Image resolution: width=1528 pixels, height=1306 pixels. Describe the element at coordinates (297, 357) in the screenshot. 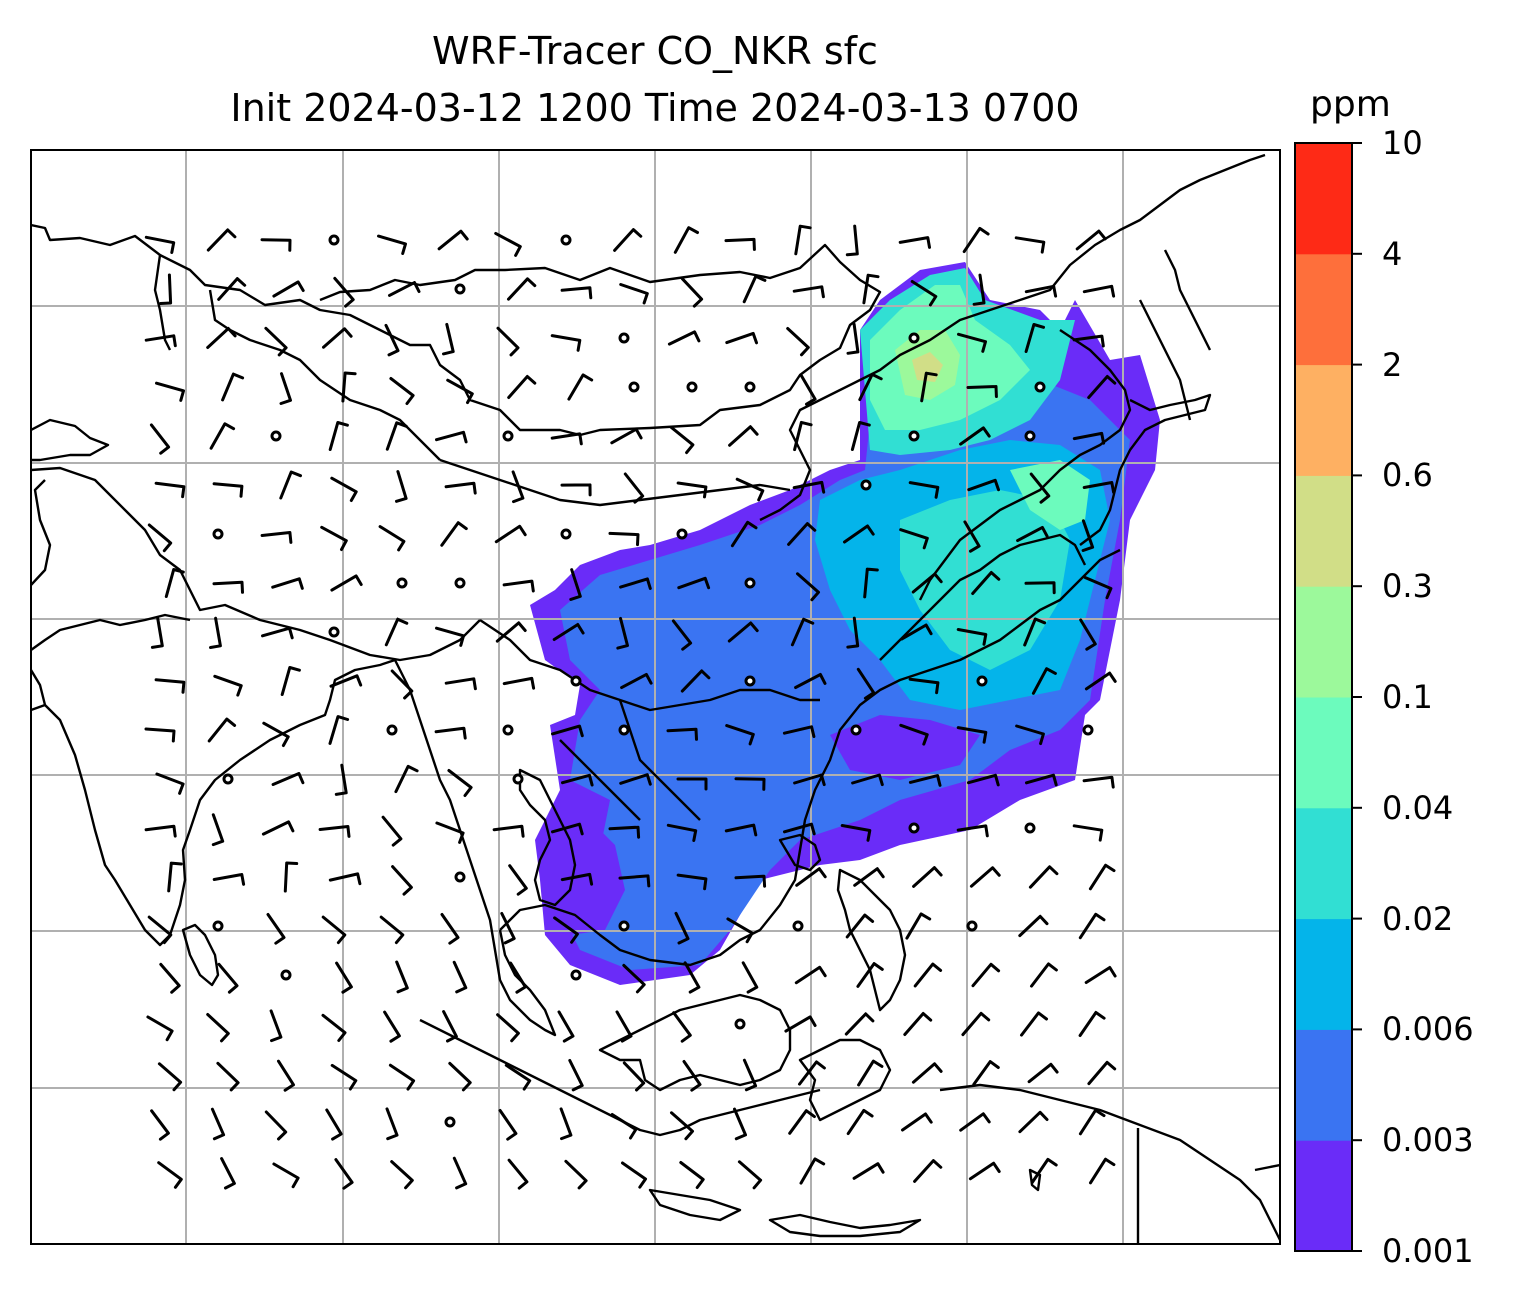

I see `country-border` at that location.